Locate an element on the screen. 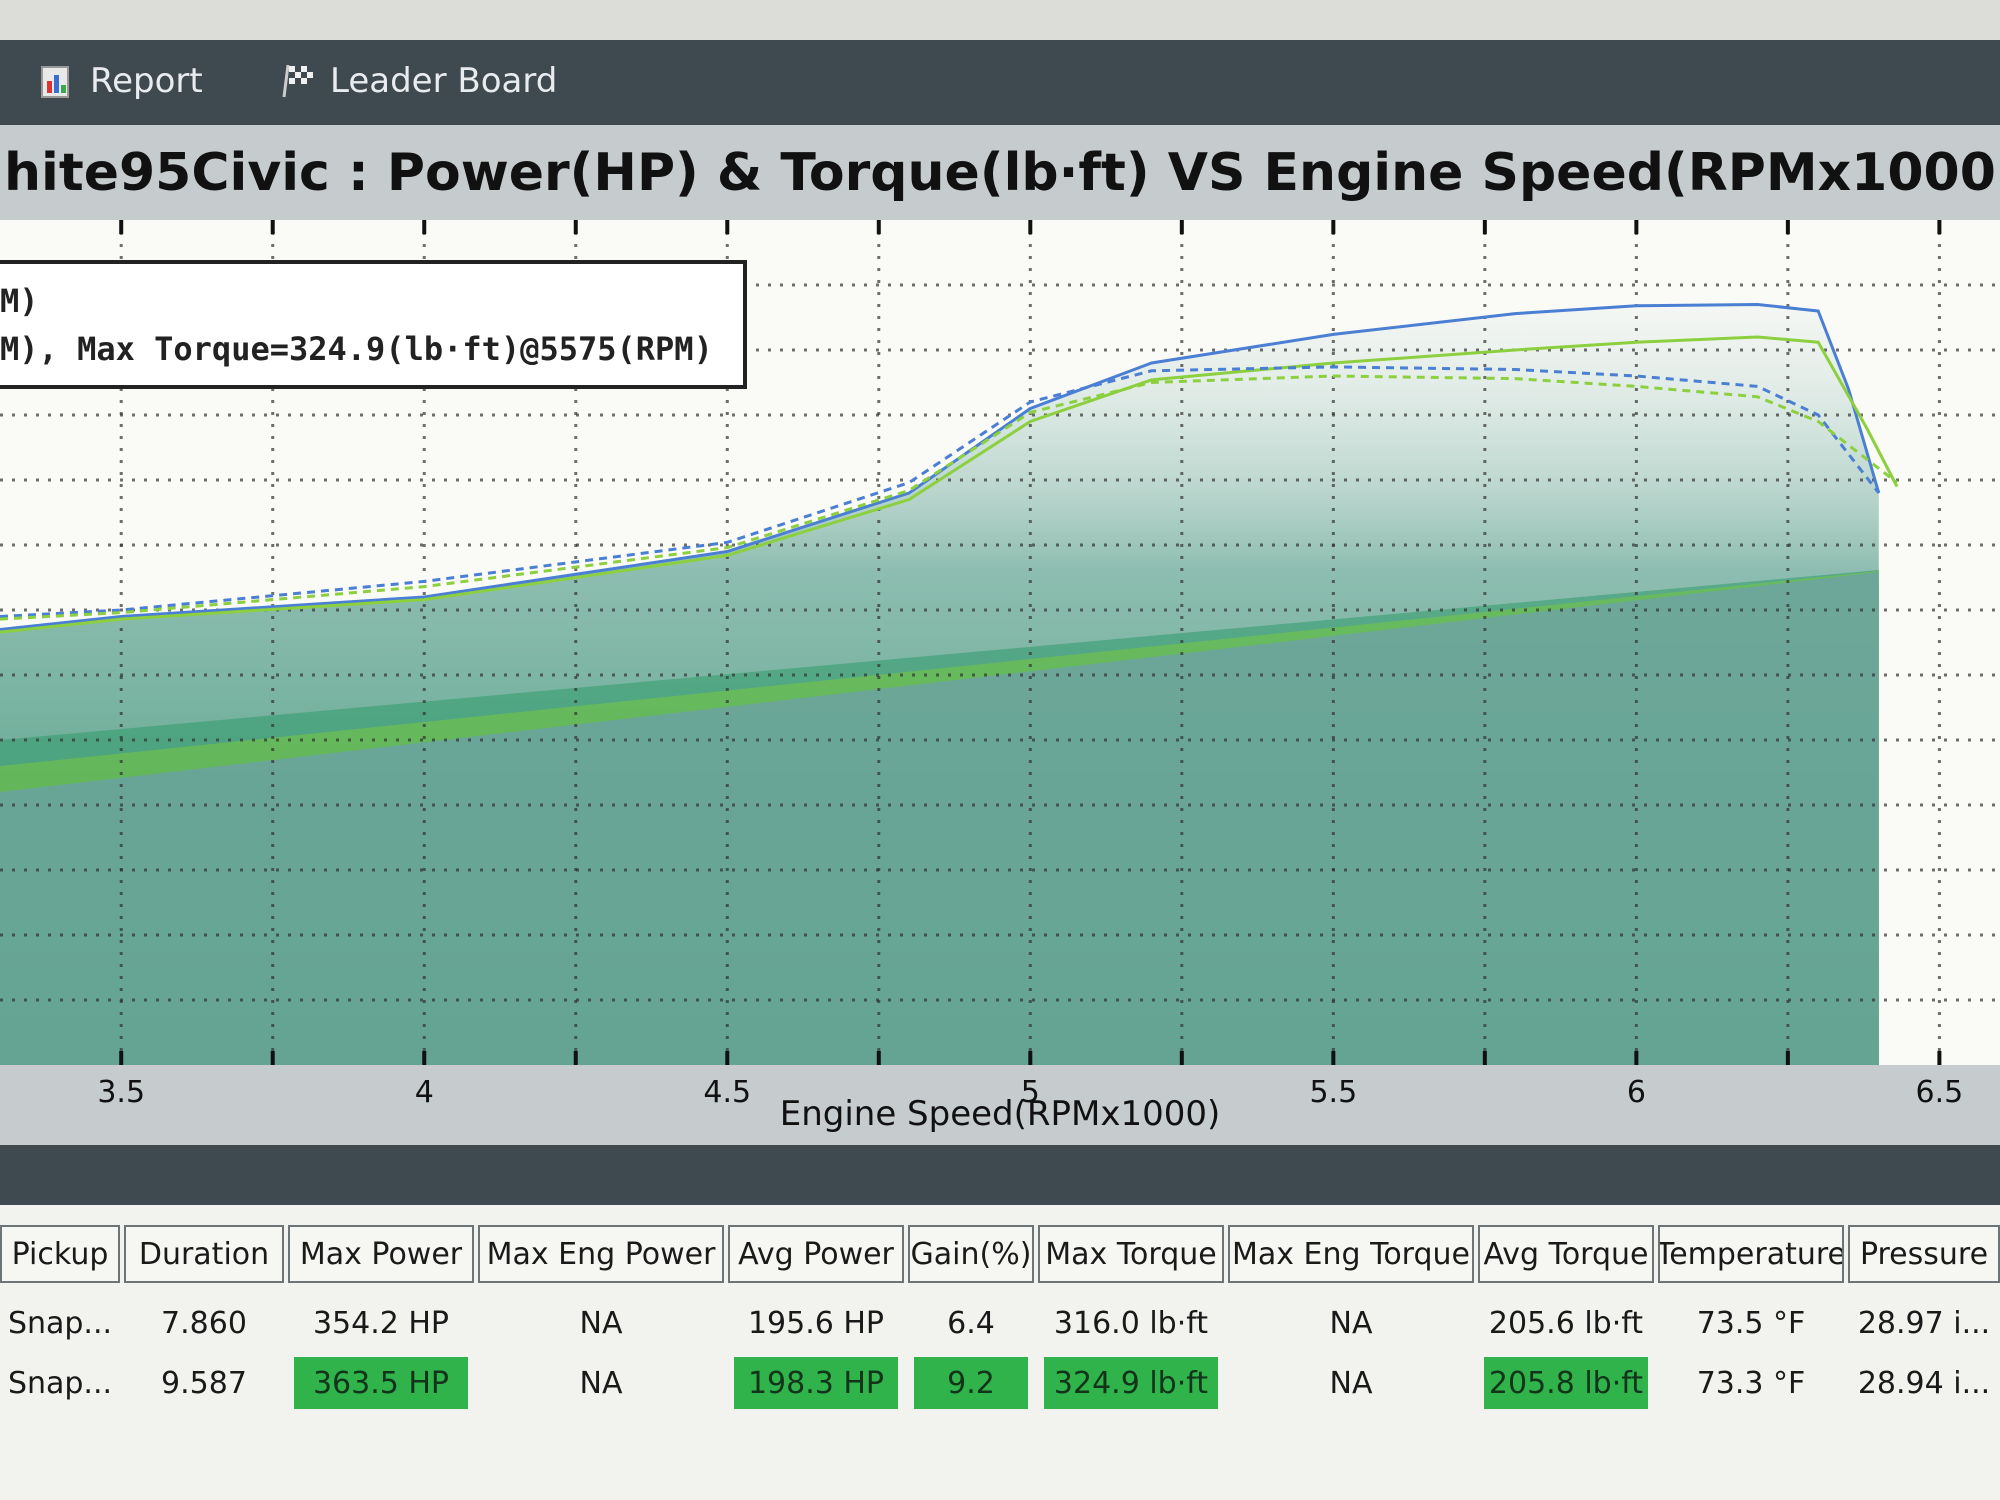 This screenshot has width=2000, height=1500. table-cell: 324.9 lb·ft is located at coordinates (1131, 1383).